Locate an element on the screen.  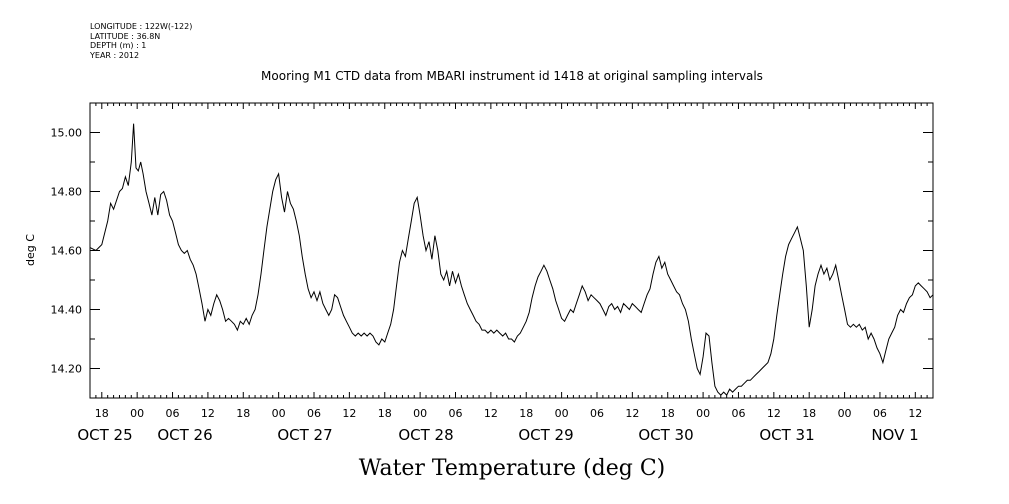
x-date-label: NOV 1 is located at coordinates (894, 435).